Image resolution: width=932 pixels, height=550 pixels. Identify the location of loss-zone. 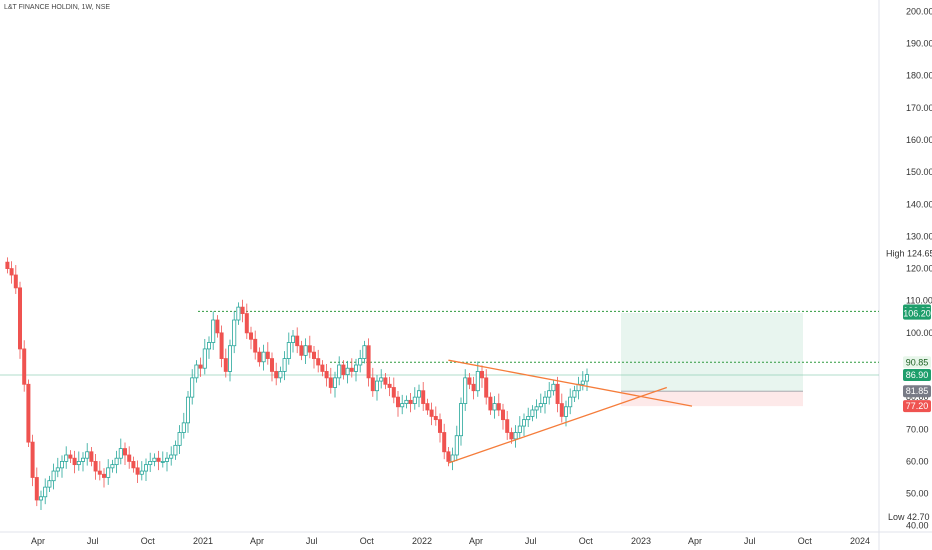
(712, 399).